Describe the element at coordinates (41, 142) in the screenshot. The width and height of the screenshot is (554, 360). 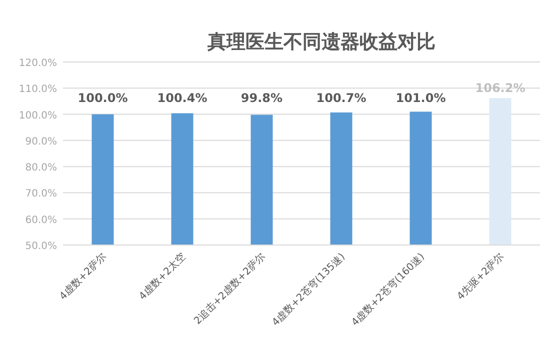
I see `ytick: 90.0%` at that location.